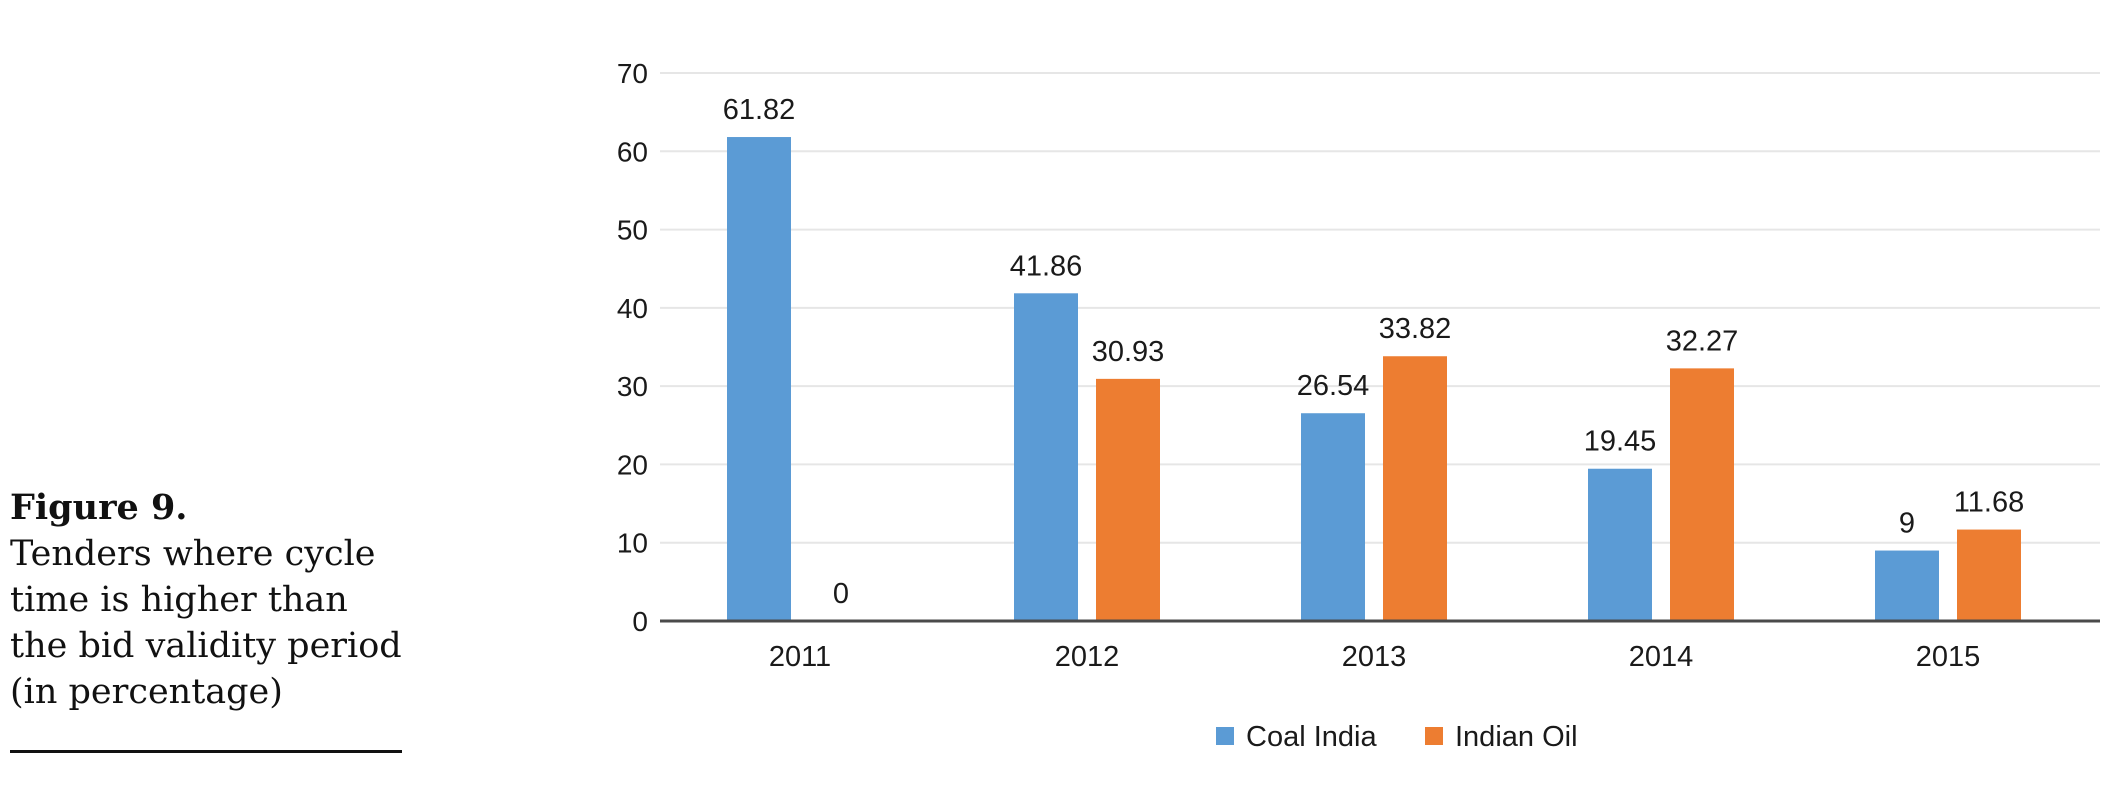 The width and height of the screenshot is (2112, 796). What do you see at coordinates (1948, 657) in the screenshot?
I see `x-tick-label: 2015` at bounding box center [1948, 657].